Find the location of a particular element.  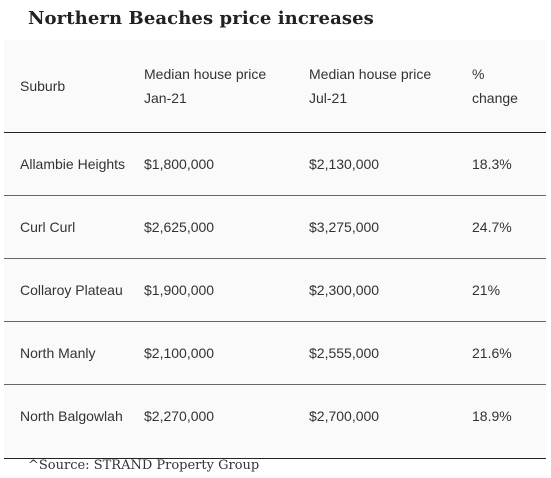

cell-jul21: $3,275,000 is located at coordinates (344, 226).